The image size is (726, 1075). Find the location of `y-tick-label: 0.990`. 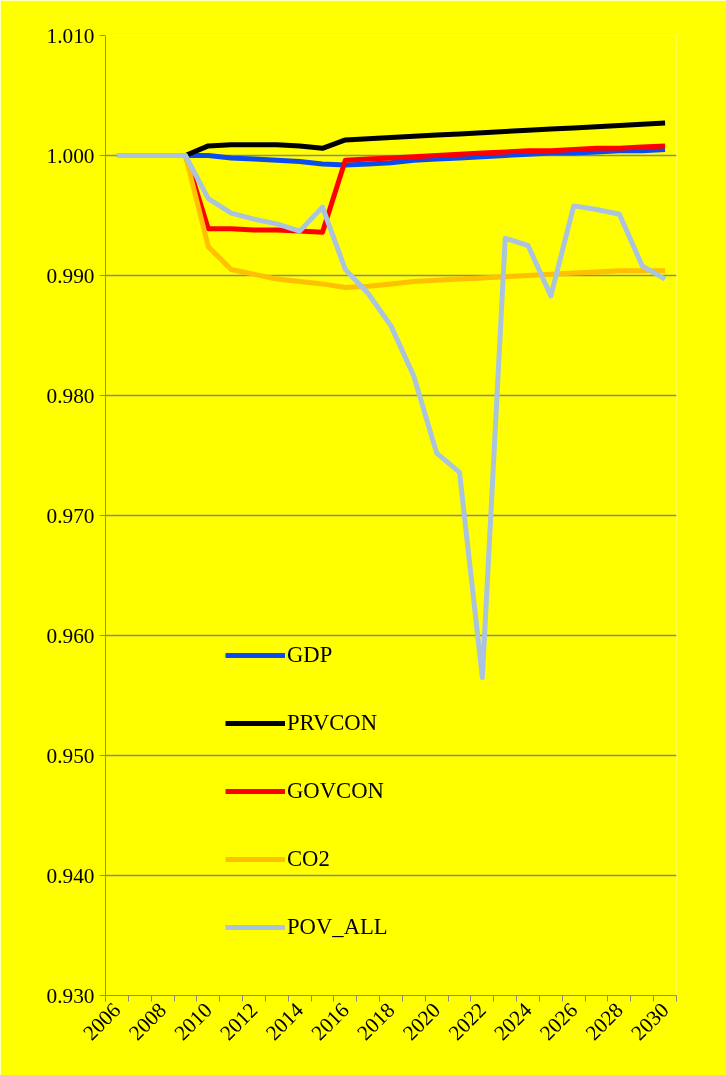

y-tick-label: 0.990 is located at coordinates (70, 275).